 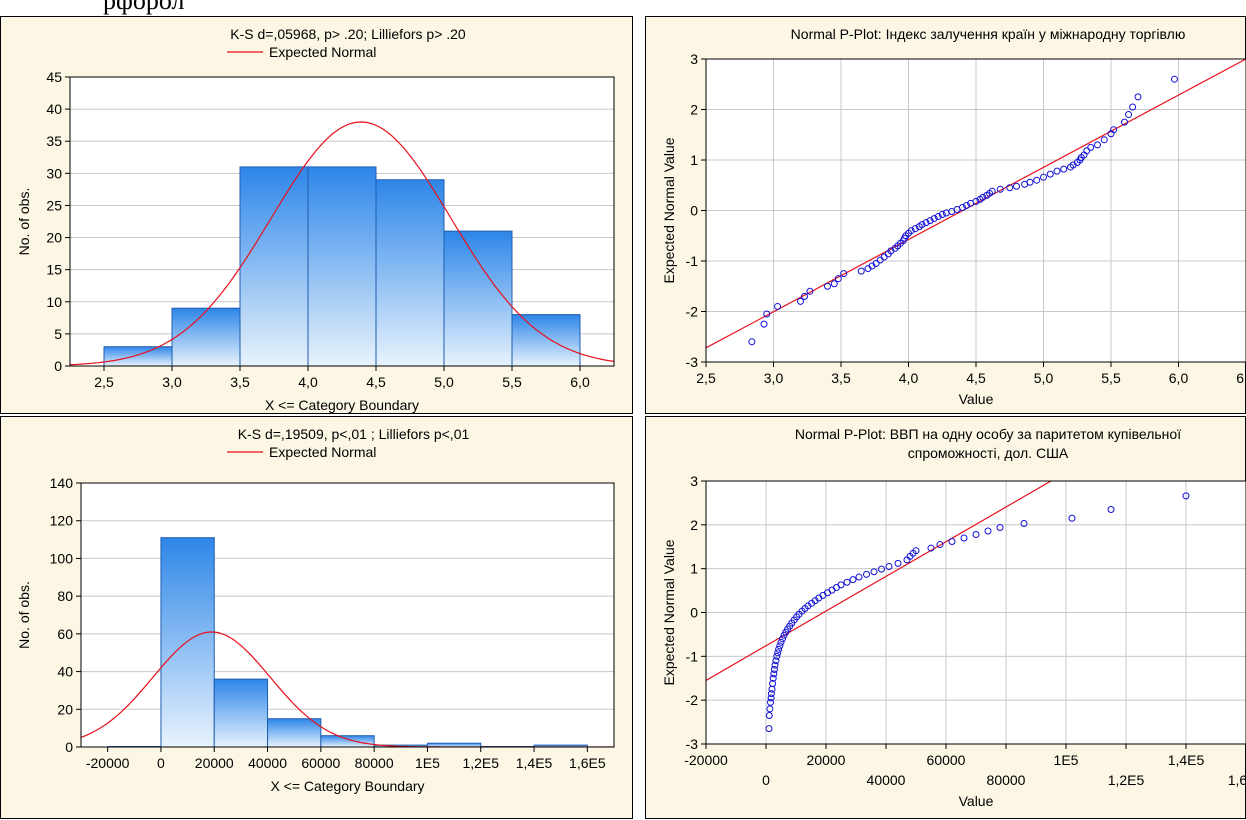 I want to click on y-tick-label: -2, so click(x=692, y=312).